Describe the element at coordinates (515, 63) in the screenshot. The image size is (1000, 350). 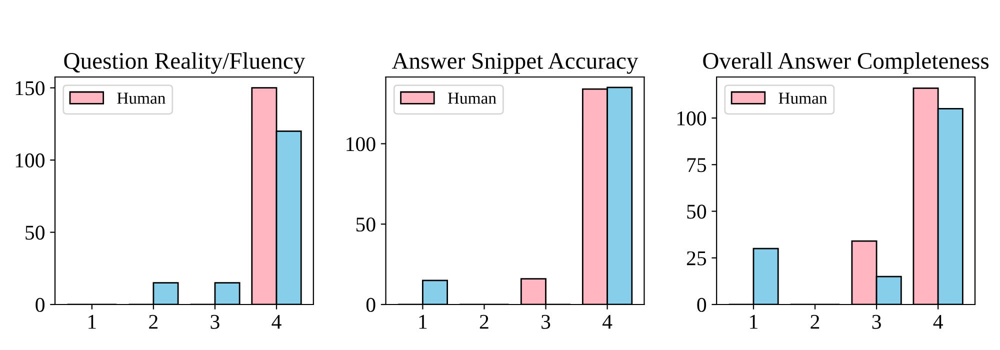
I see `chart-title: Answer Snippet Accuracy` at that location.